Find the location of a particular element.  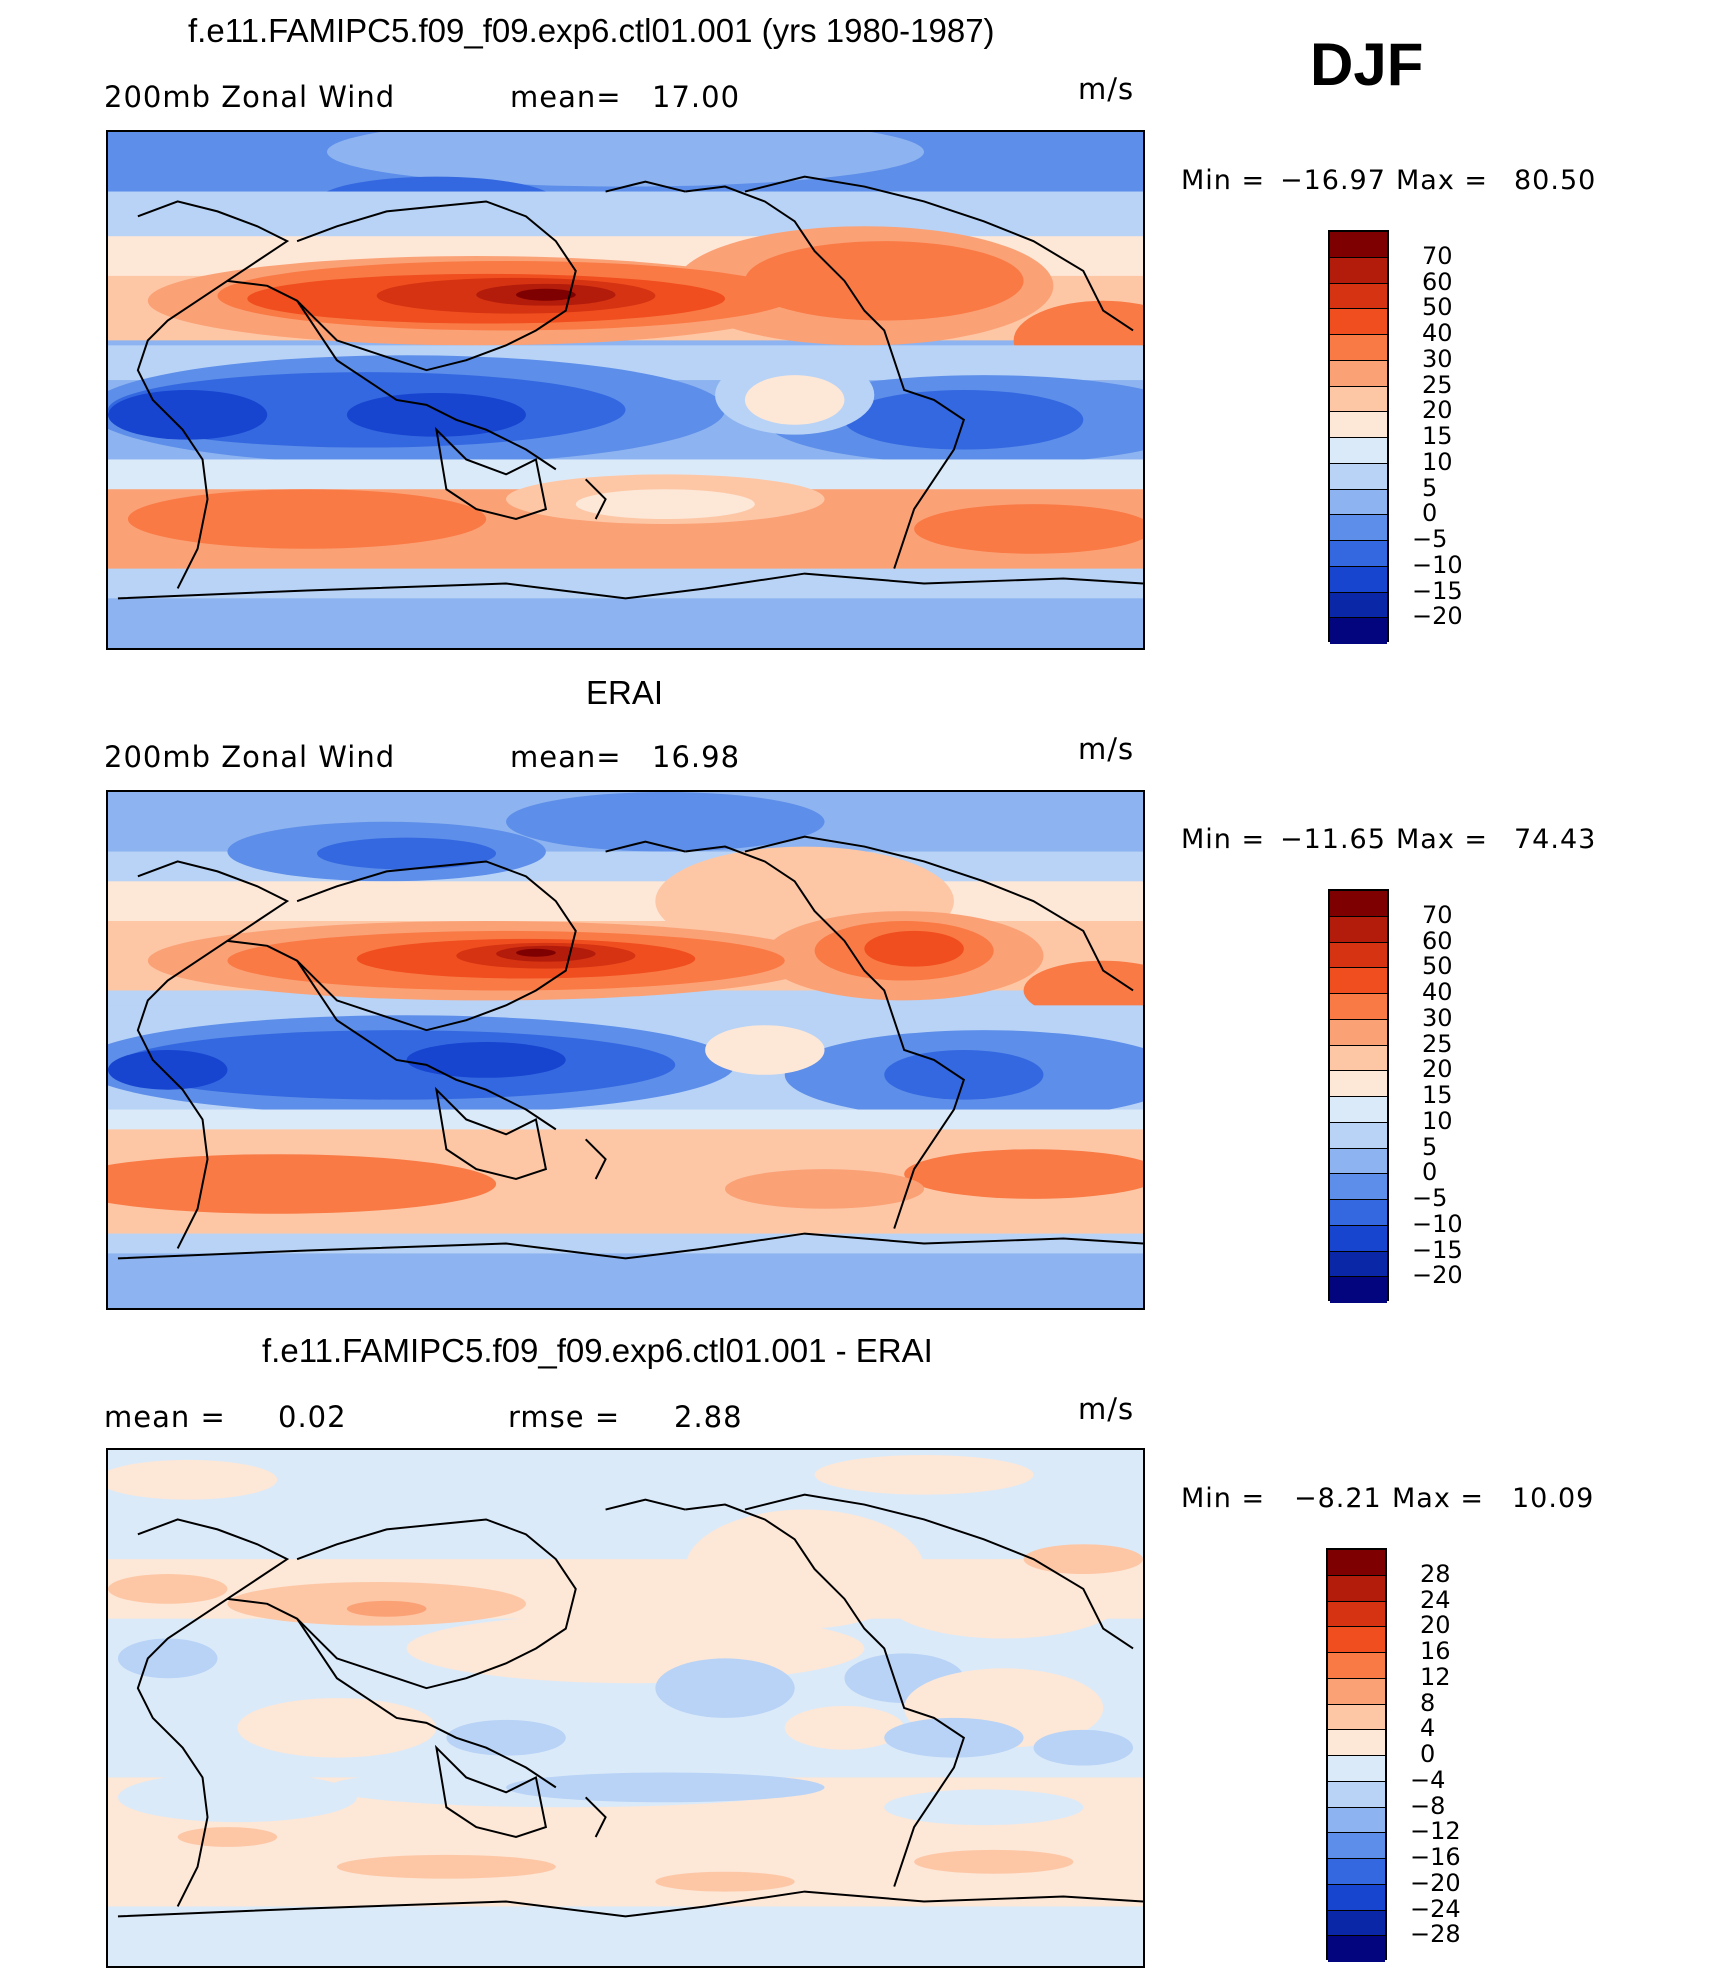

colorbar-tick-label: 10 is located at coordinates (1437, 1120).